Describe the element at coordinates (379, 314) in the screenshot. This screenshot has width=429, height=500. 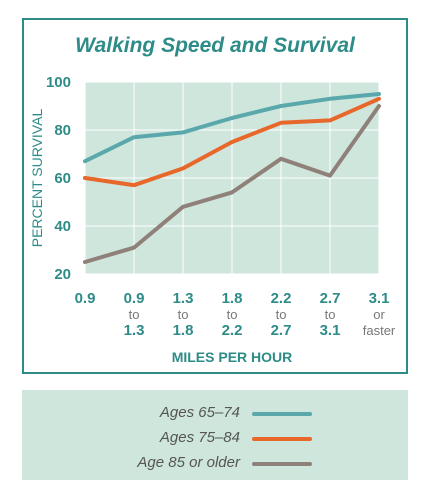
I see `x-tick-label: or` at that location.